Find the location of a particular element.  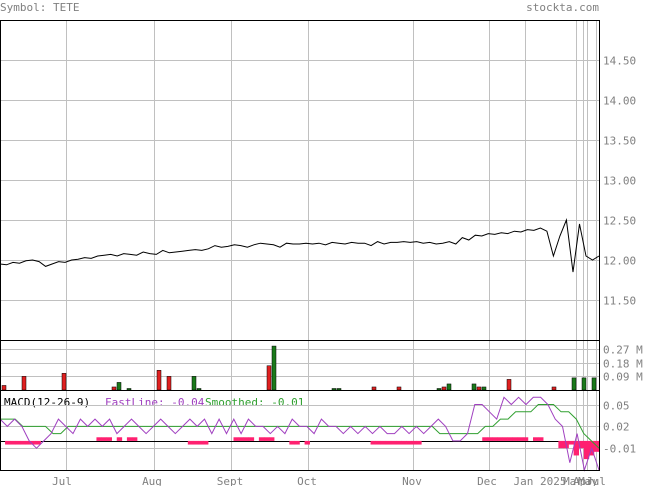

volume-panel: 0.27 M0.18 M0.09 M is located at coordinates (321, 367).